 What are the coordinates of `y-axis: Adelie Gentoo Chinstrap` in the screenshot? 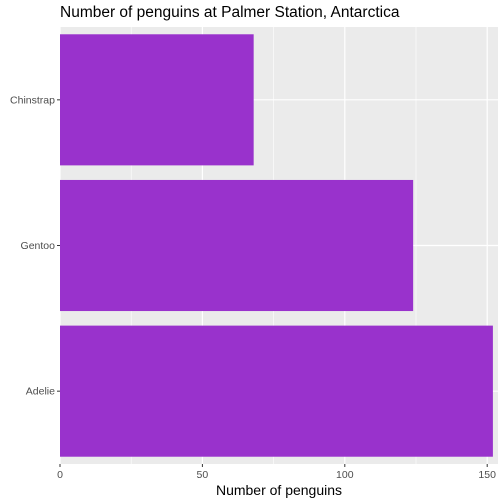 It's located at (35, 246).